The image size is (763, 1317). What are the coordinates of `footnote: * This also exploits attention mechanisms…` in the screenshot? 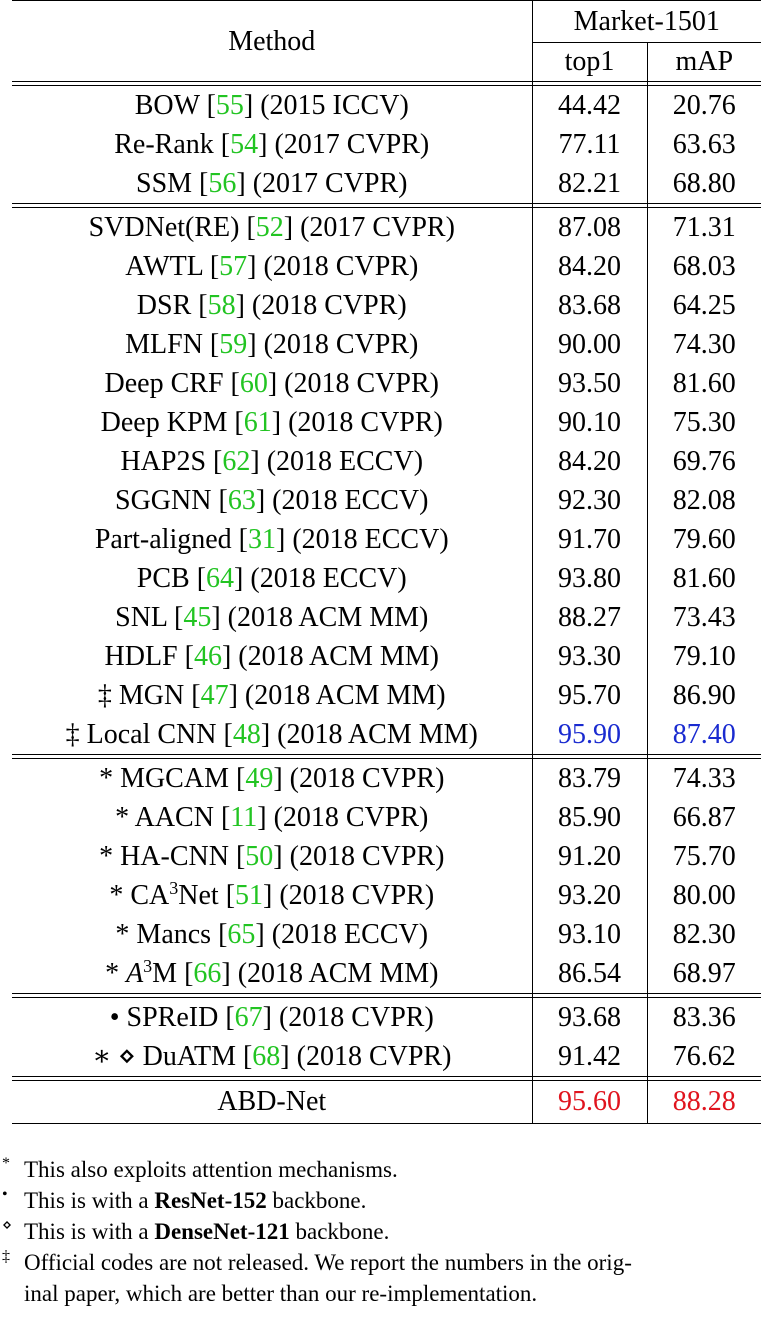 It's located at (381, 1169).